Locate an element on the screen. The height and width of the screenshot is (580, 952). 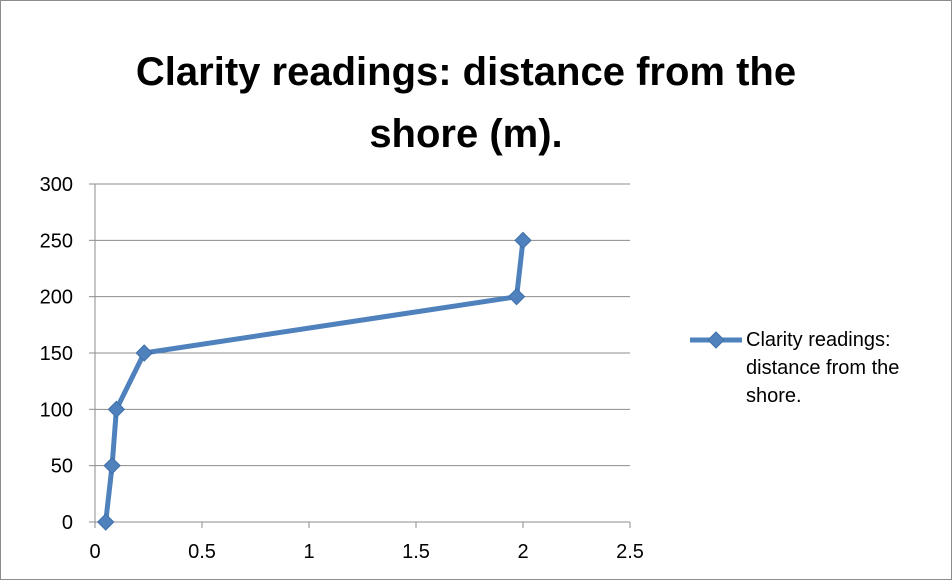
x-tick-label-0.5: 0.5 is located at coordinates (202, 552).